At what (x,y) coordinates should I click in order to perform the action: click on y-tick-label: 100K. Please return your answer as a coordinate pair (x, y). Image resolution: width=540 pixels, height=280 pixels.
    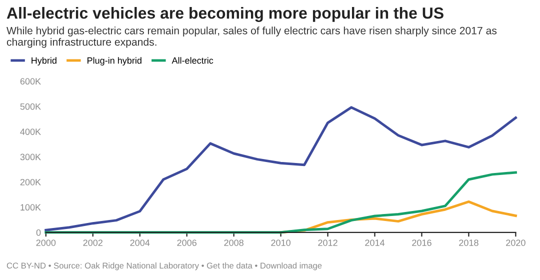
    Looking at the image, I should click on (30, 207).